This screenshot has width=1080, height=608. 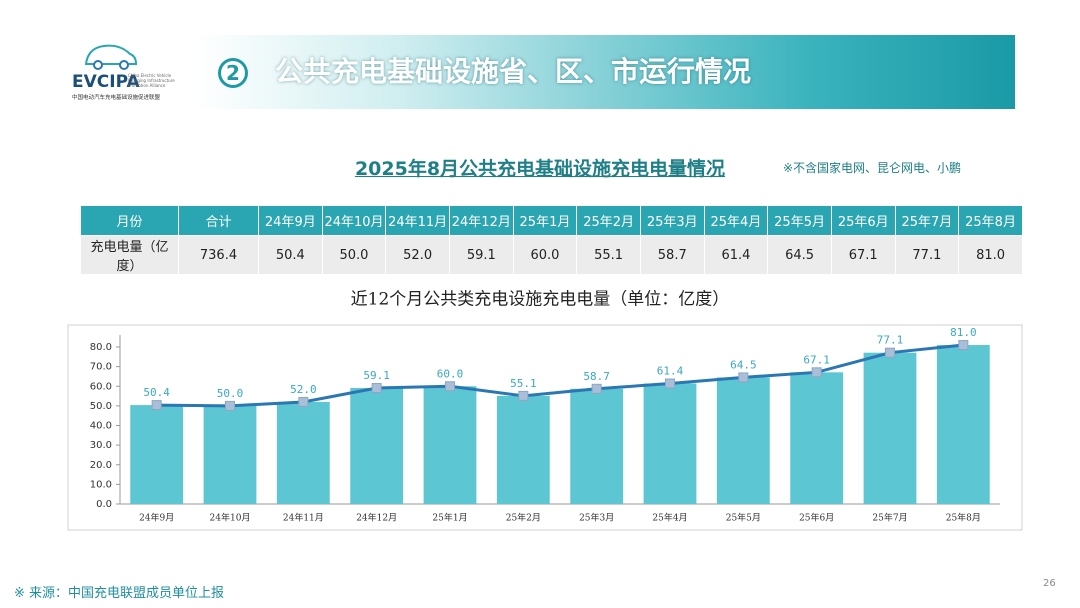 I want to click on header-cell: 25年4月, so click(x=736, y=220).